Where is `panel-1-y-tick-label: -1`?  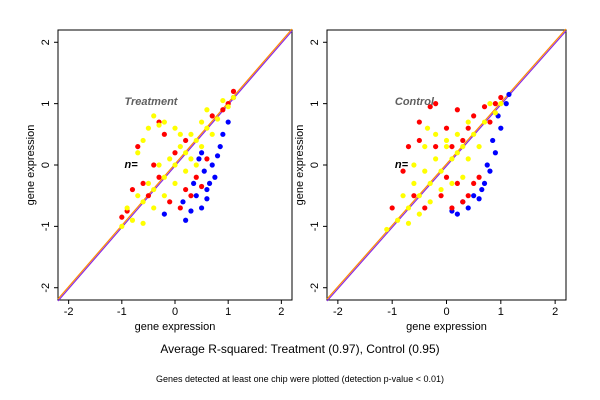
panel-1-y-tick-label: -1 is located at coordinates (46, 226).